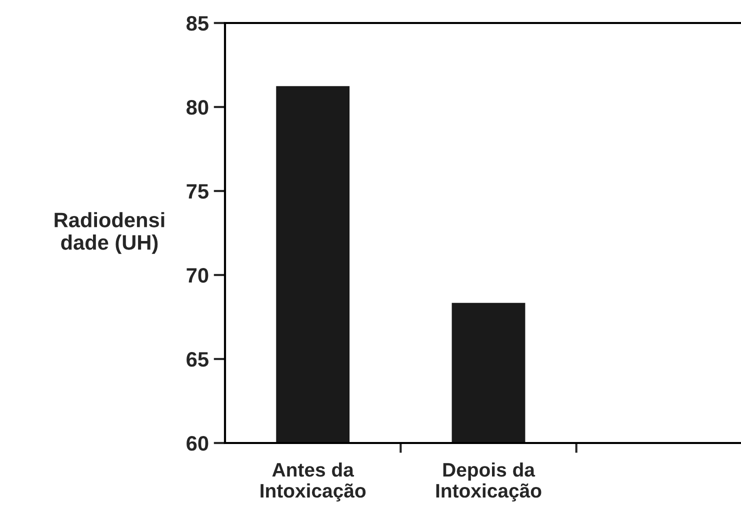 The width and height of the screenshot is (741, 526). What do you see at coordinates (489, 482) in the screenshot?
I see `x-tick-label: Depois da Intoxicação` at bounding box center [489, 482].